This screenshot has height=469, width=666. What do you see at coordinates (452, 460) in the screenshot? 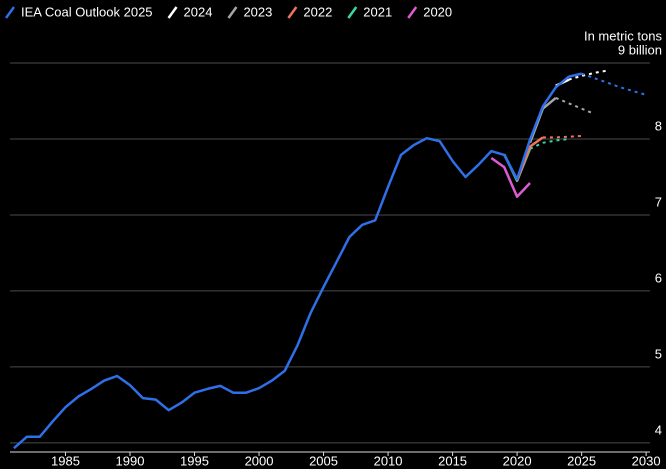
I see `x-tick-label: 2015` at bounding box center [452, 460].